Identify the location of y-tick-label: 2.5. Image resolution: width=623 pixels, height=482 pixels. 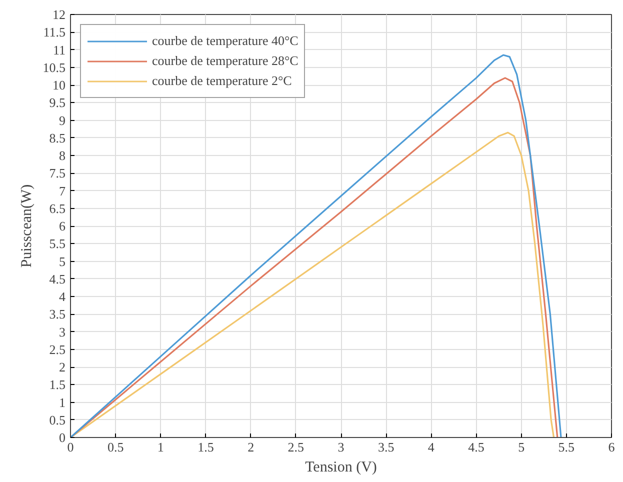
(57, 349).